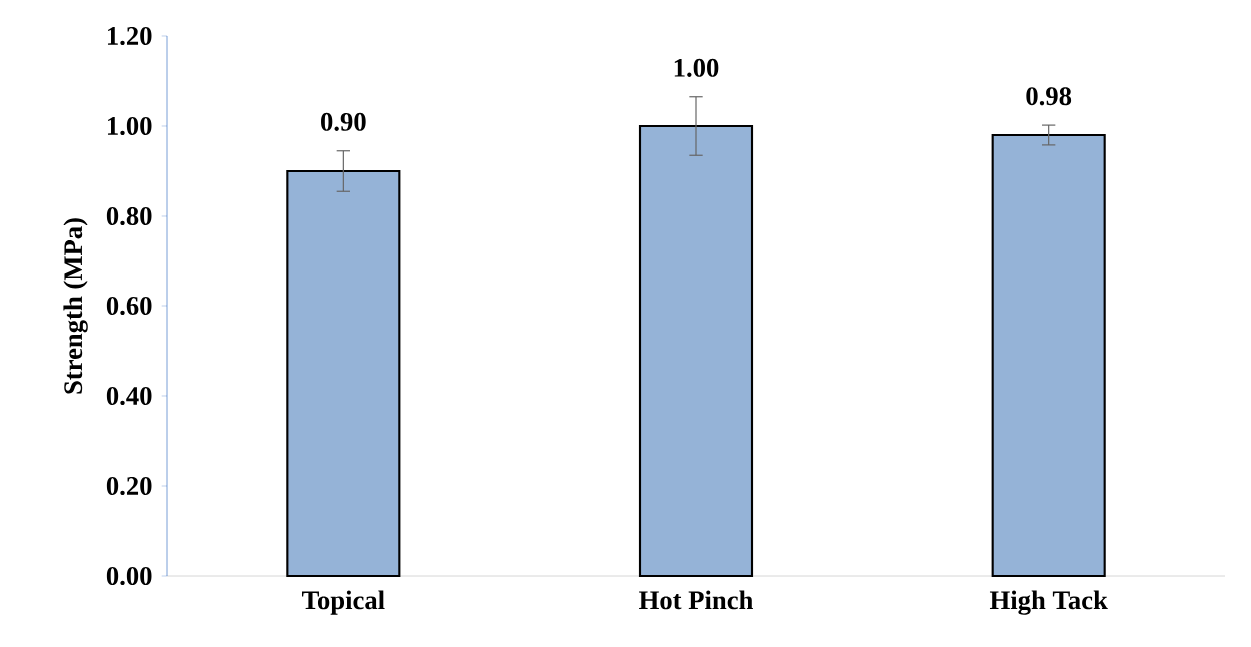 The image size is (1251, 647). What do you see at coordinates (129, 36) in the screenshot?
I see `y-tick-label: 1.20` at bounding box center [129, 36].